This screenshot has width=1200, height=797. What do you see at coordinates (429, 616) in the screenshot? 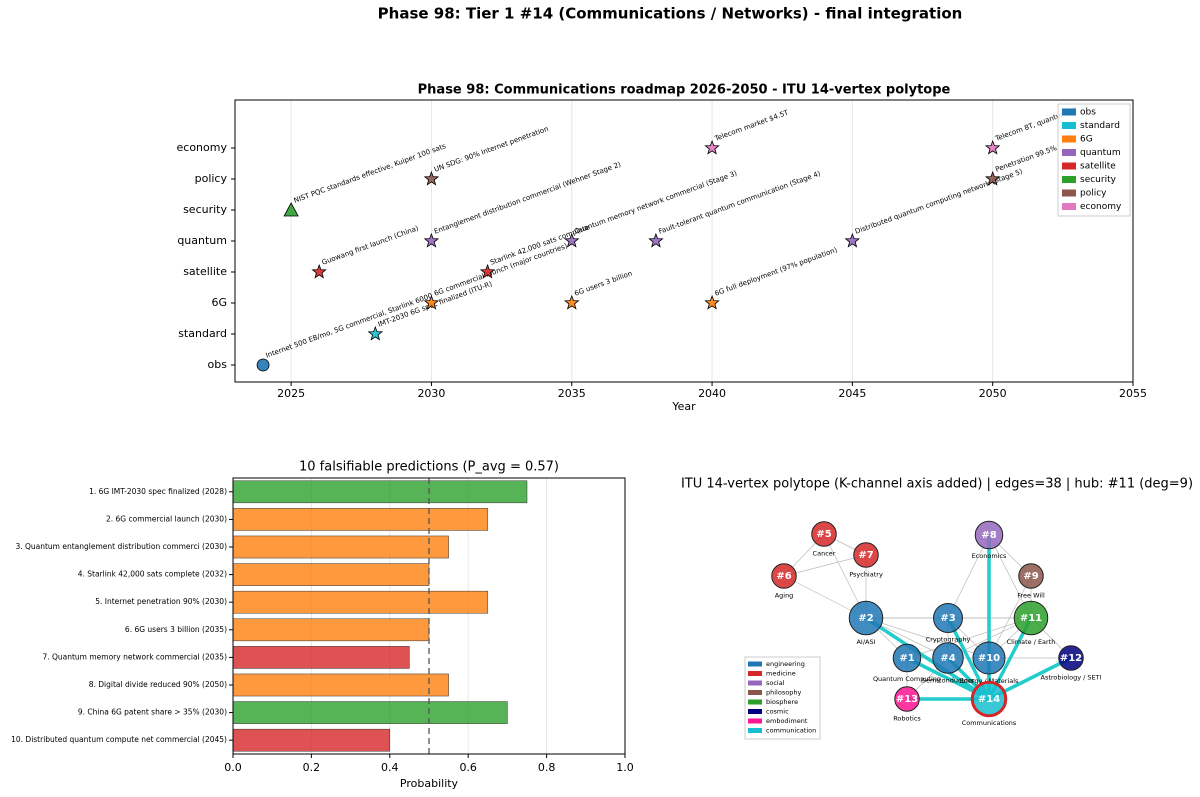
I see `plot-frame` at bounding box center [429, 616].